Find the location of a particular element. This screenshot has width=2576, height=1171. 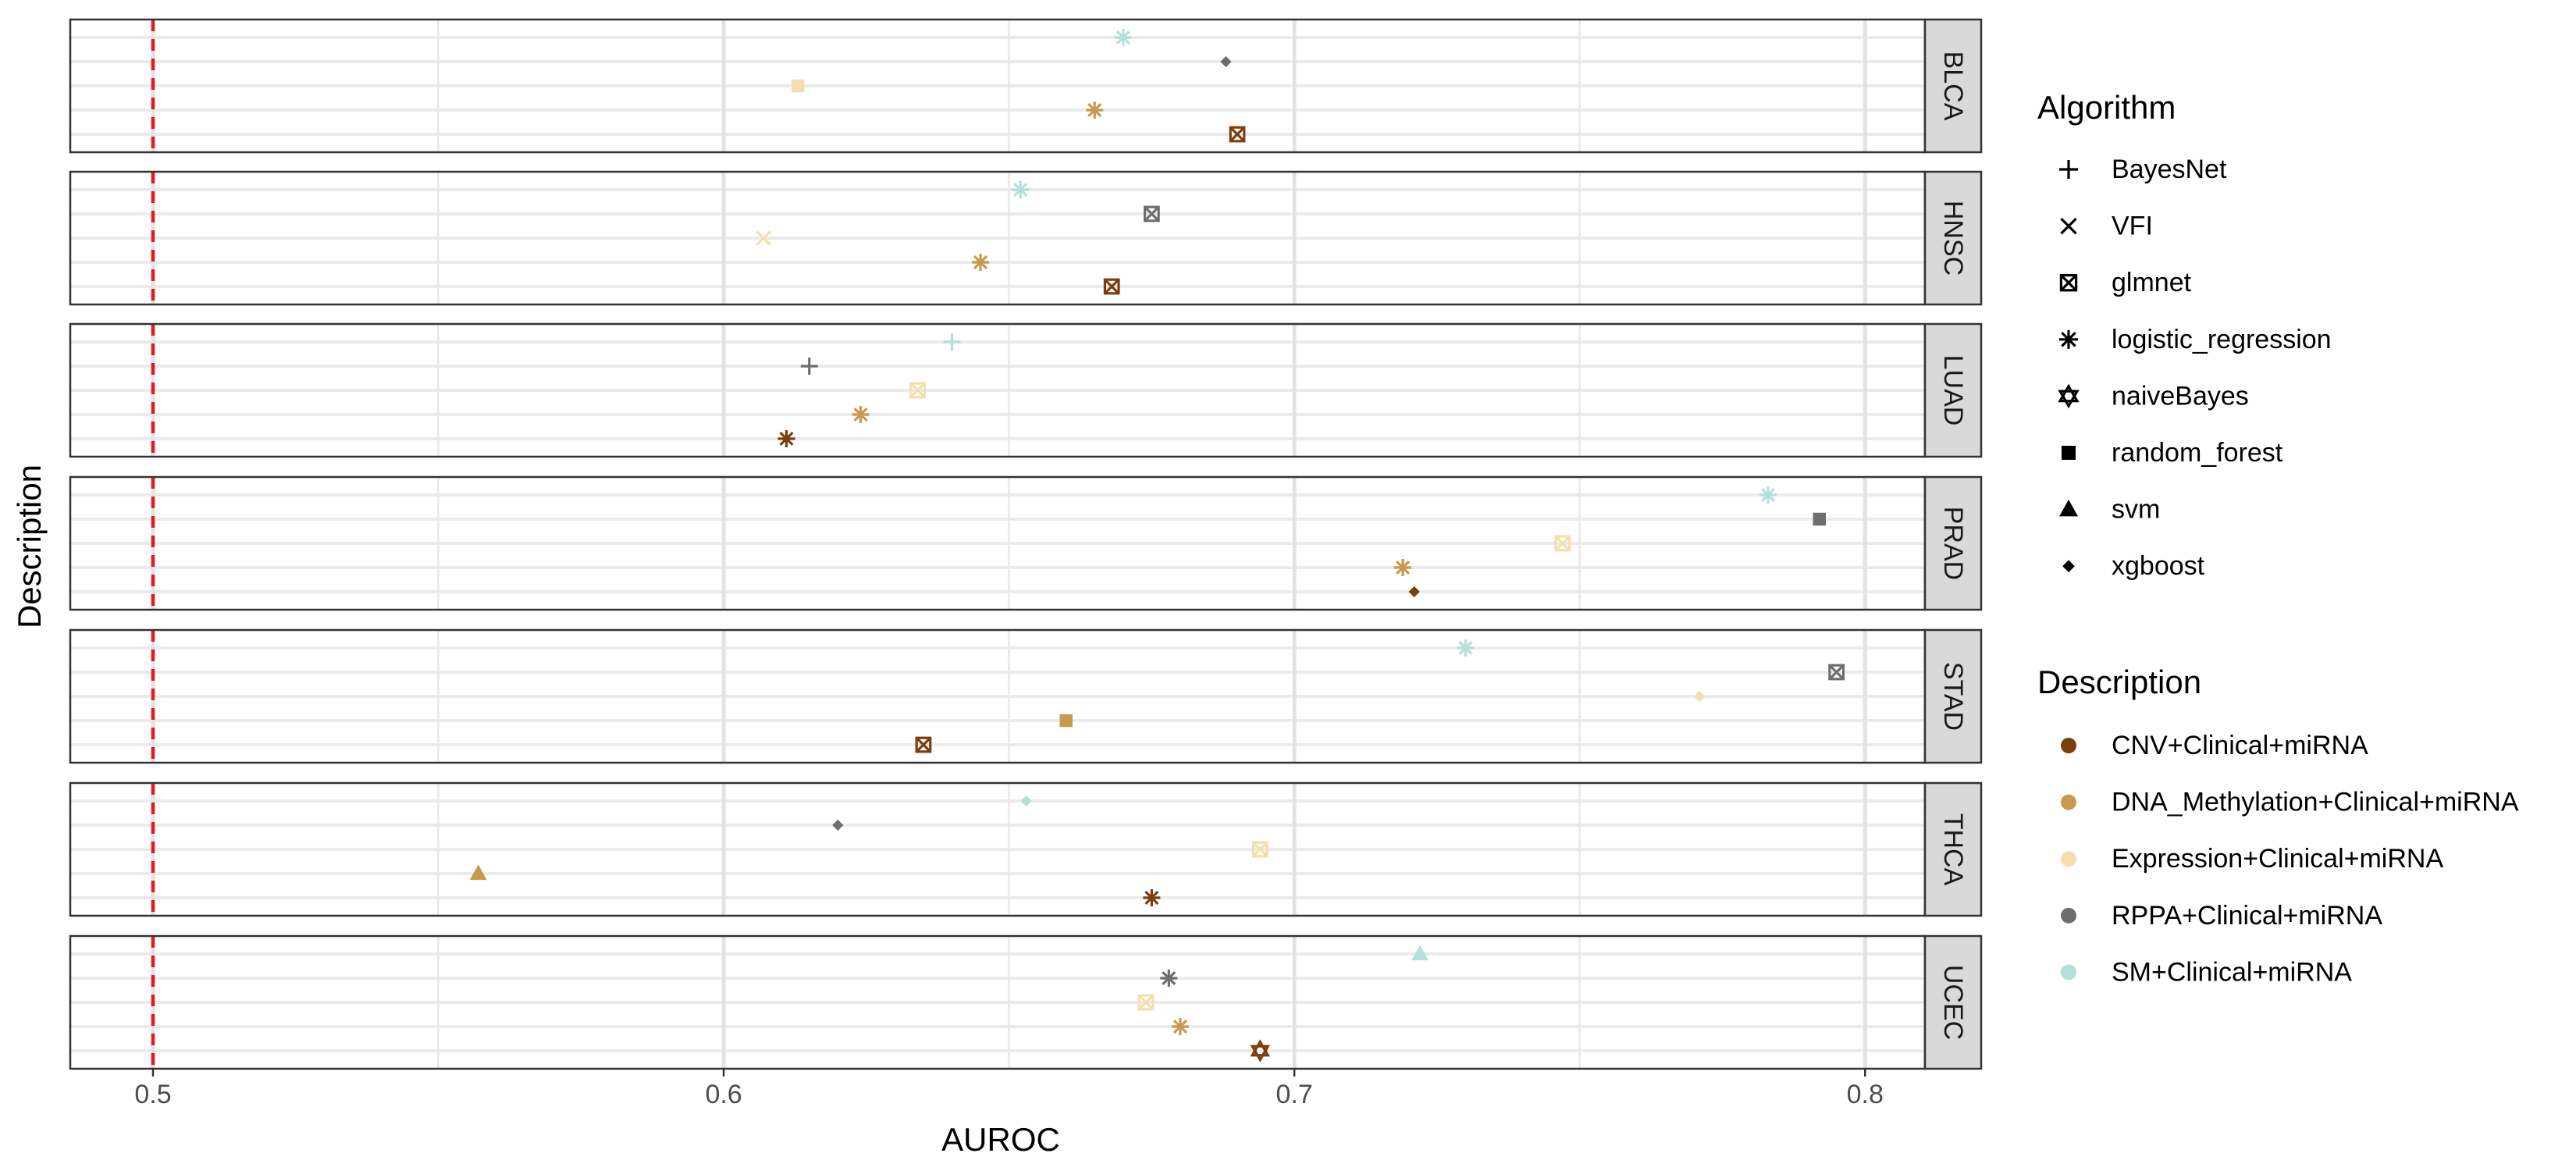

algorithm-legend-item: BayesNet is located at coordinates (2143, 169).